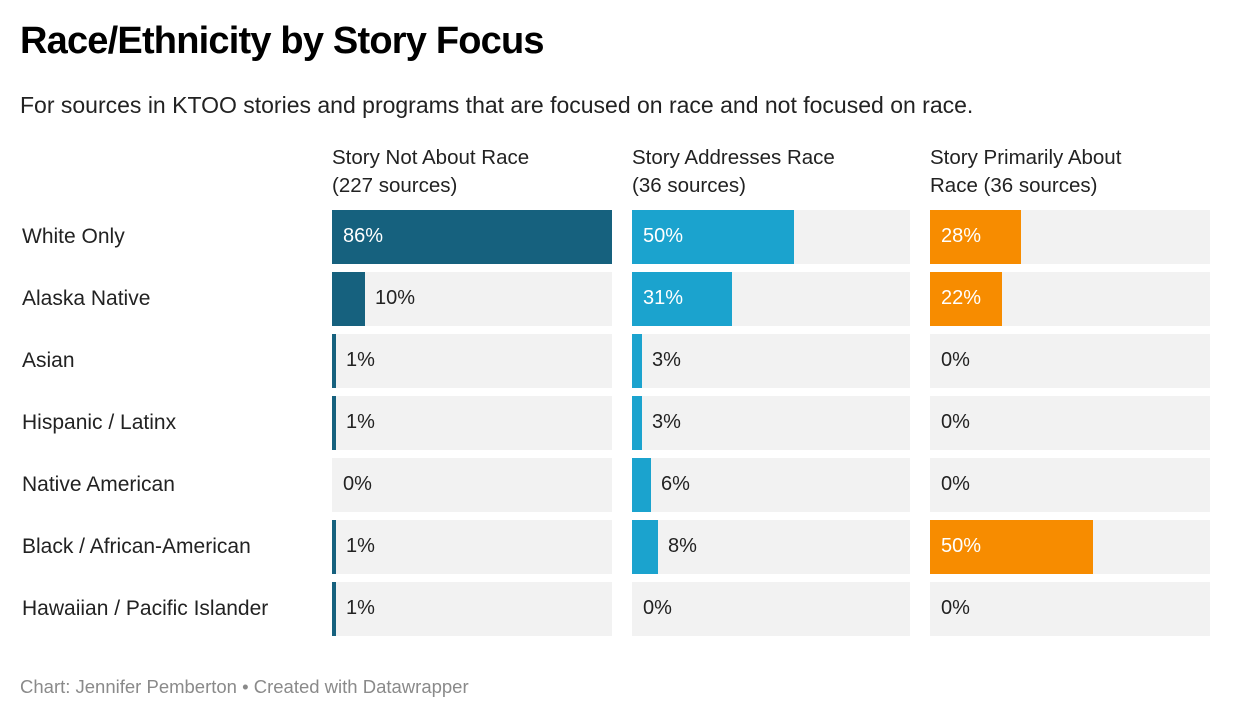 The width and height of the screenshot is (1240, 722). I want to click on data-label: 8%, so click(682, 546).